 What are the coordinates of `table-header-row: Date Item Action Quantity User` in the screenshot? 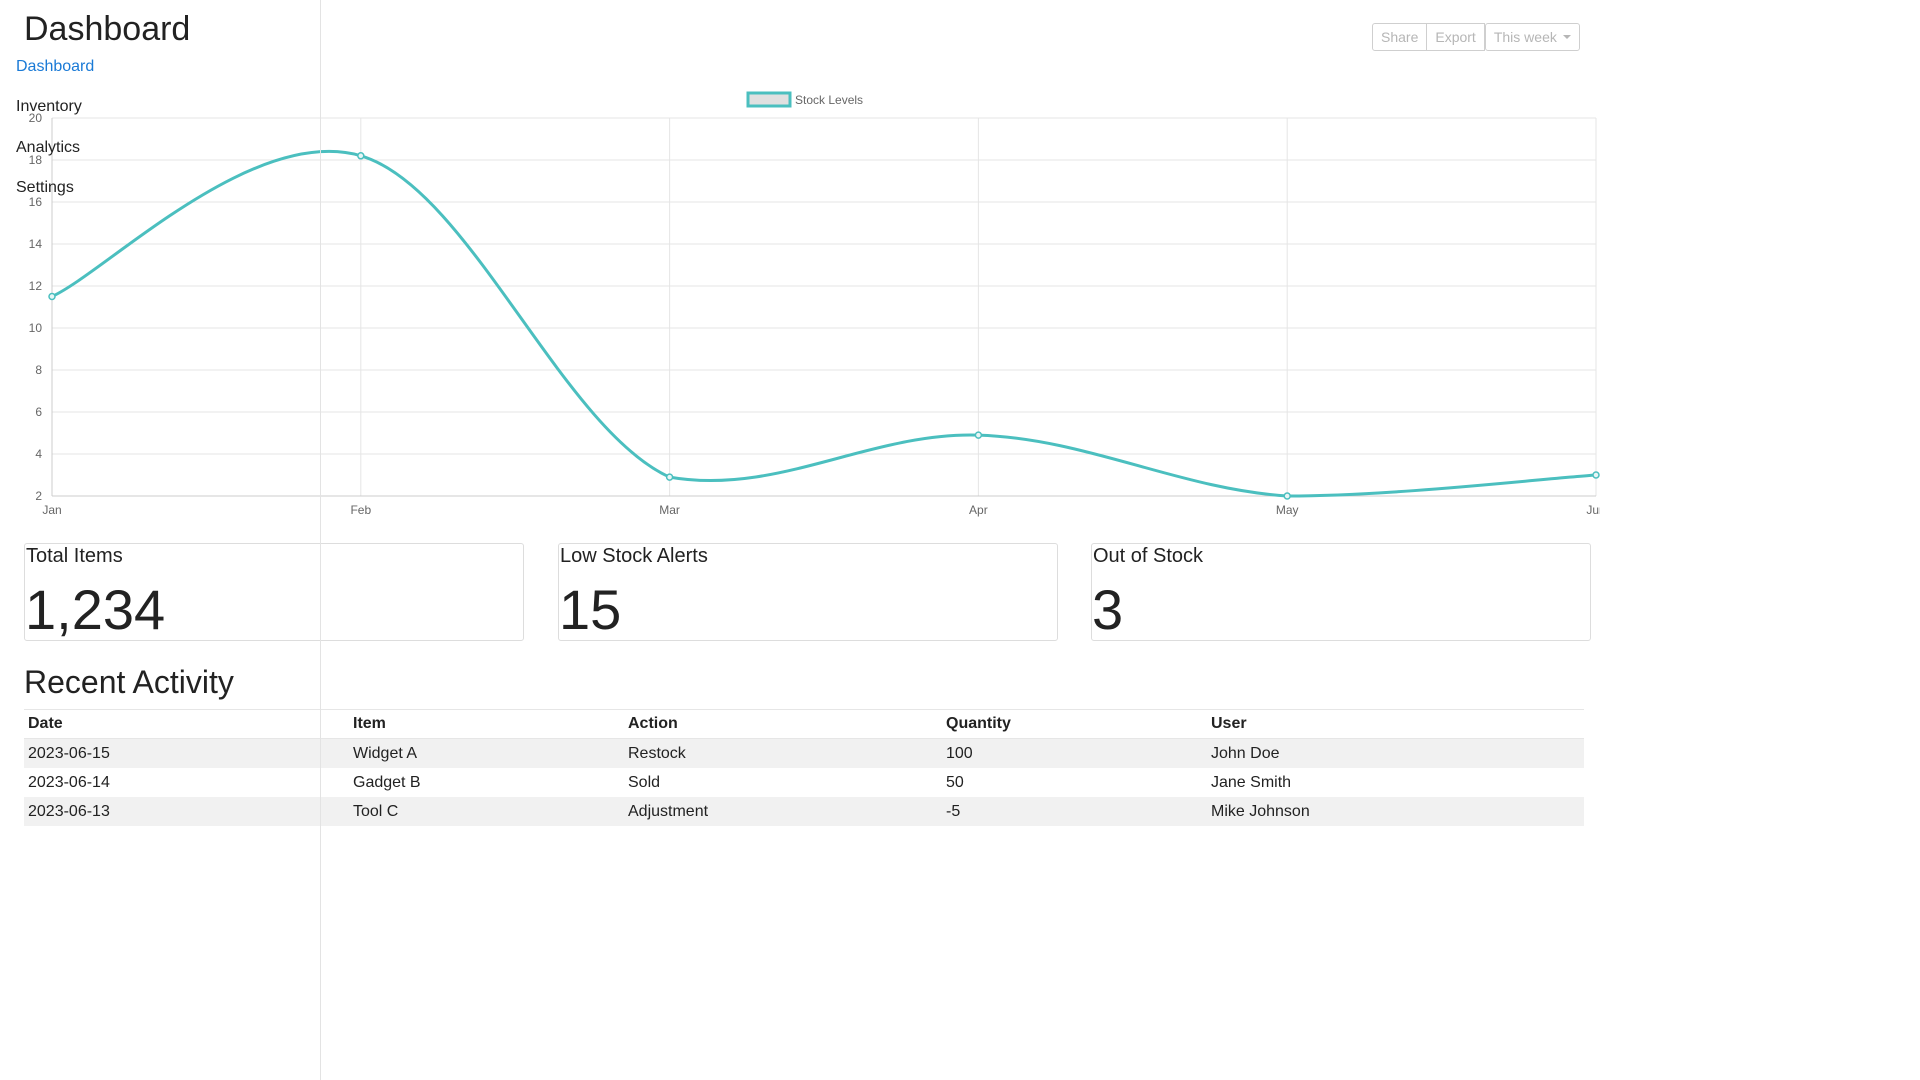 It's located at (804, 724).